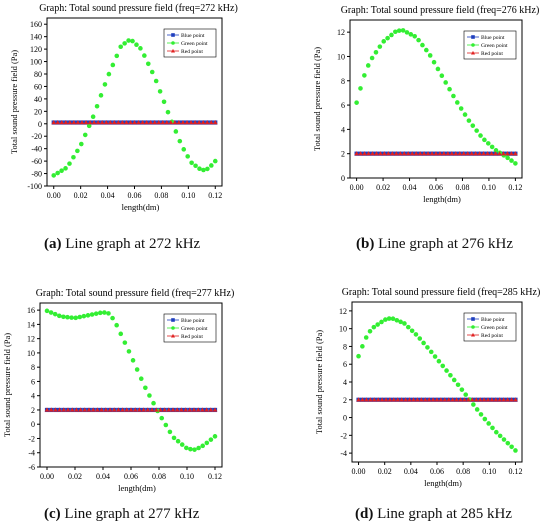  I want to click on y-tick-label: 160, so click(36, 24).